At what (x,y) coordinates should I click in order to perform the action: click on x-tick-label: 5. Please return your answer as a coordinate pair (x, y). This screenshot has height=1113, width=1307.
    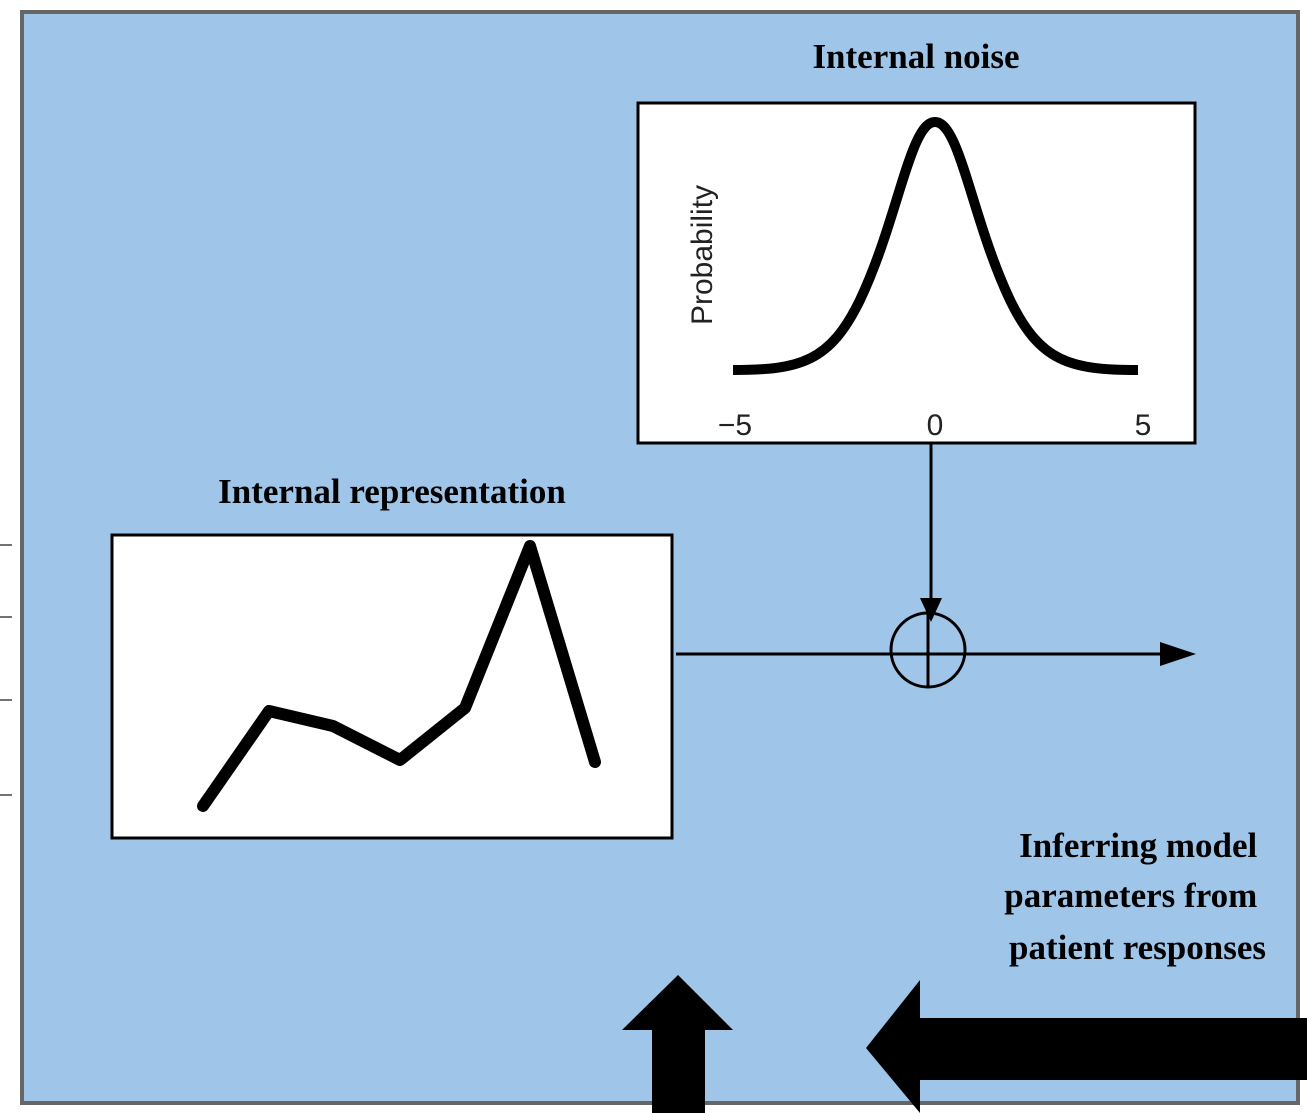
    Looking at the image, I should click on (1143, 425).